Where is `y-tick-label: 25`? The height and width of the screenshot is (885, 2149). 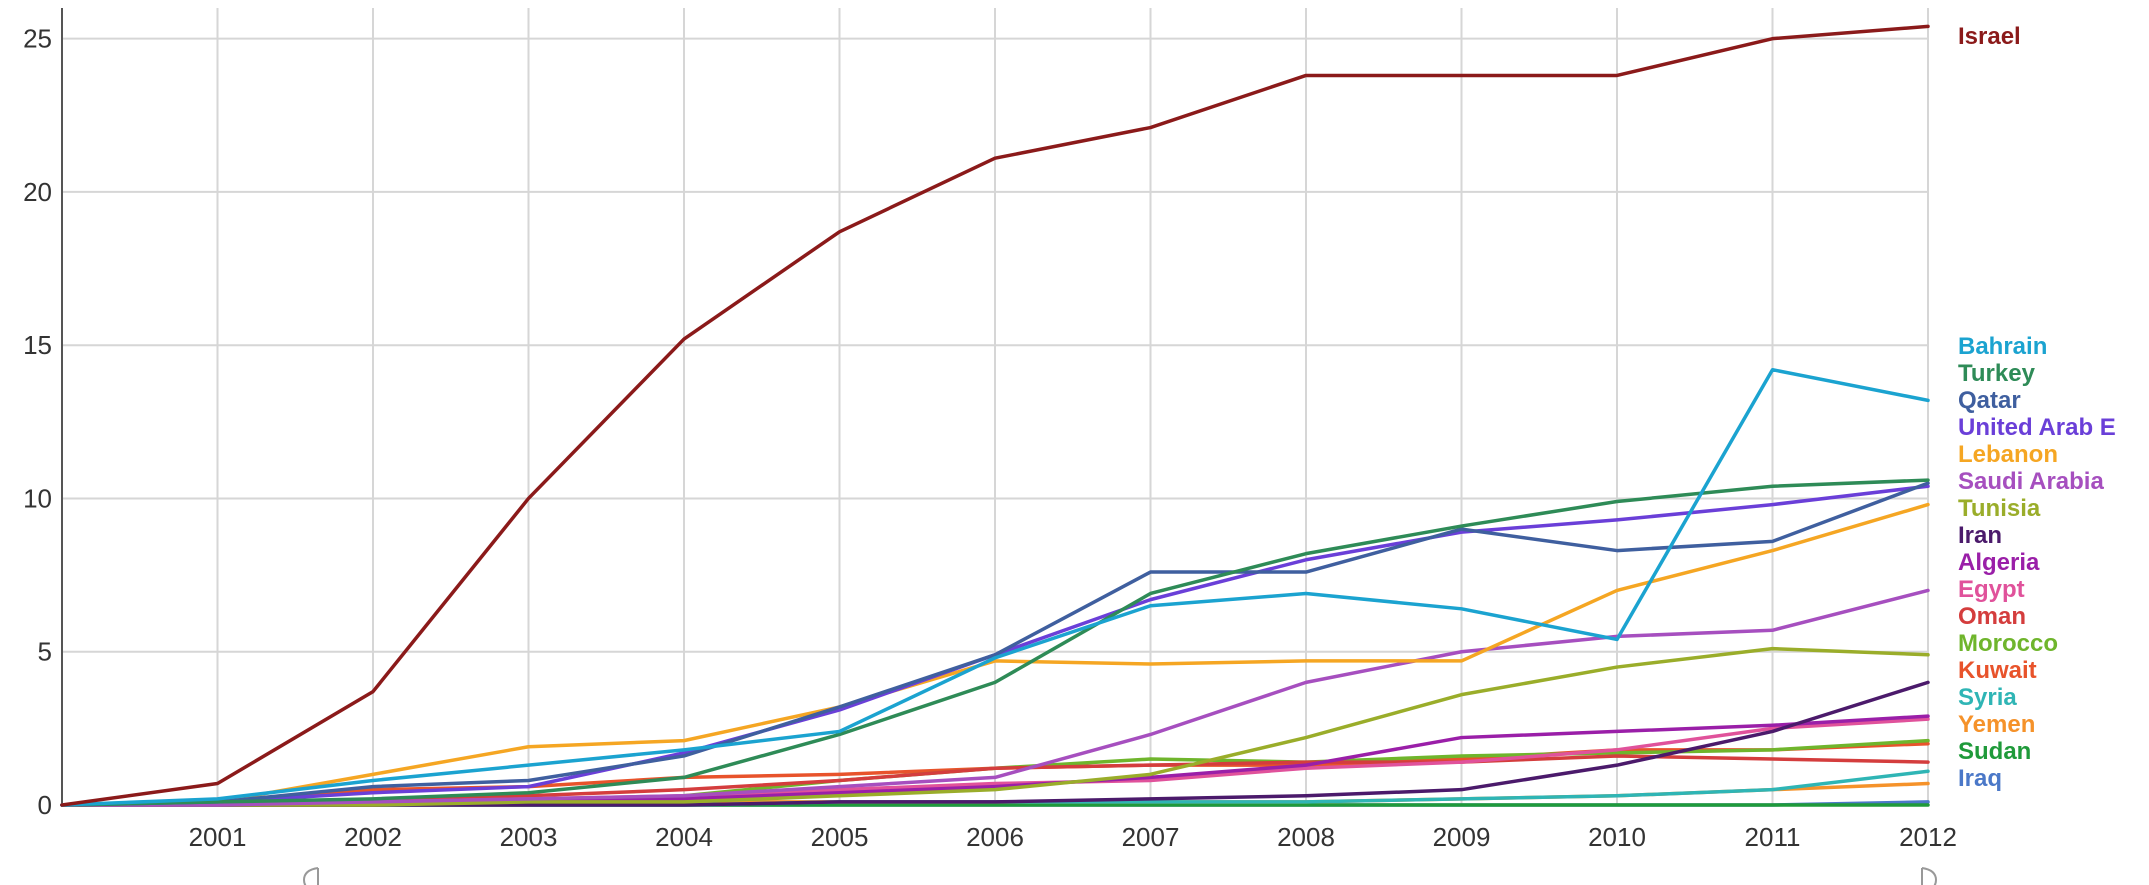
y-tick-label: 25 is located at coordinates (37, 39).